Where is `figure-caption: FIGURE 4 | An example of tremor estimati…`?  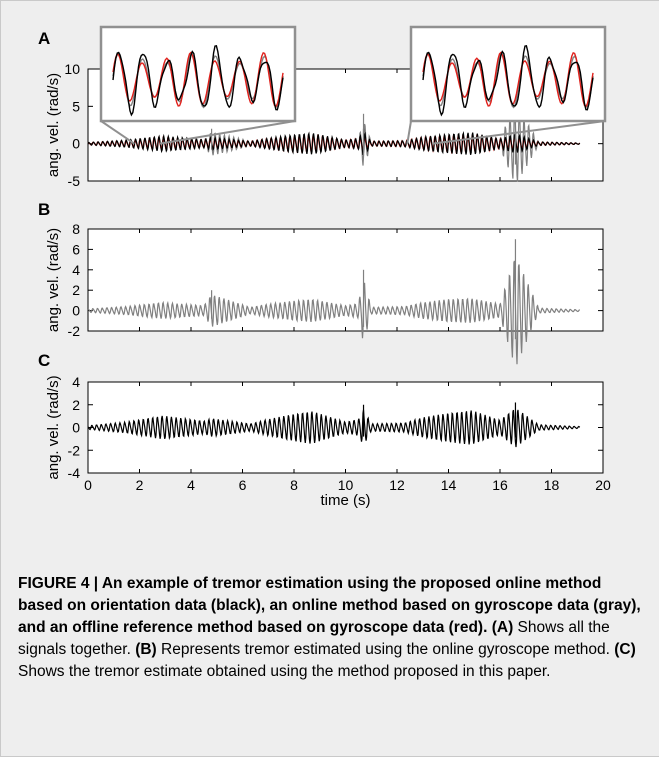 figure-caption: FIGURE 4 | An example of tremor estimati… is located at coordinates (330, 628).